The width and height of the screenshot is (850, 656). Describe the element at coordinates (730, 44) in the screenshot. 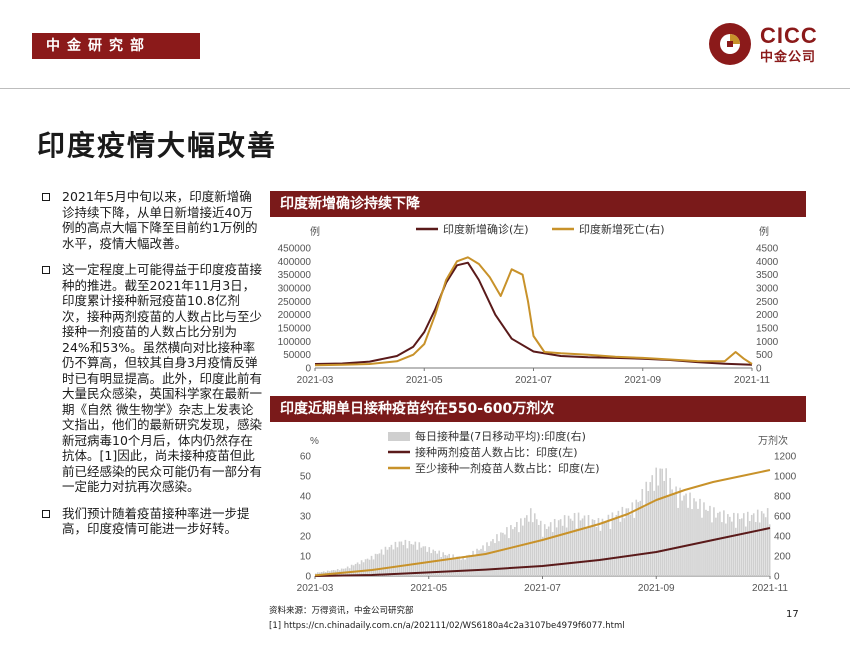

I see `cicc-logo-icon` at that location.